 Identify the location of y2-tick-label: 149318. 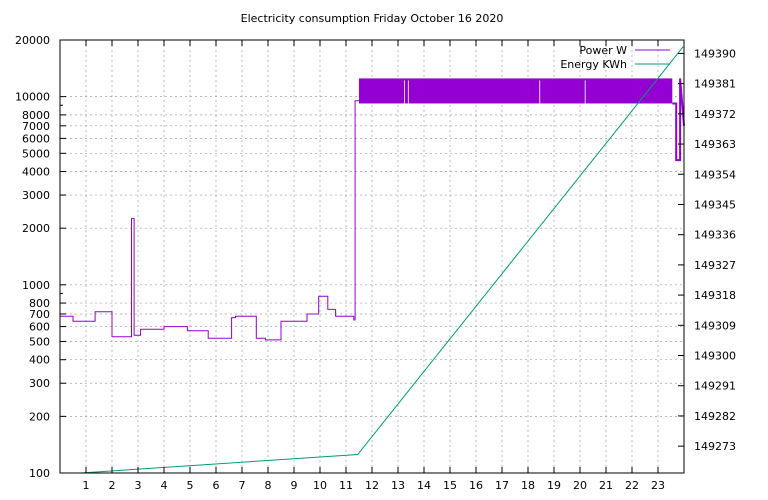
(715, 295).